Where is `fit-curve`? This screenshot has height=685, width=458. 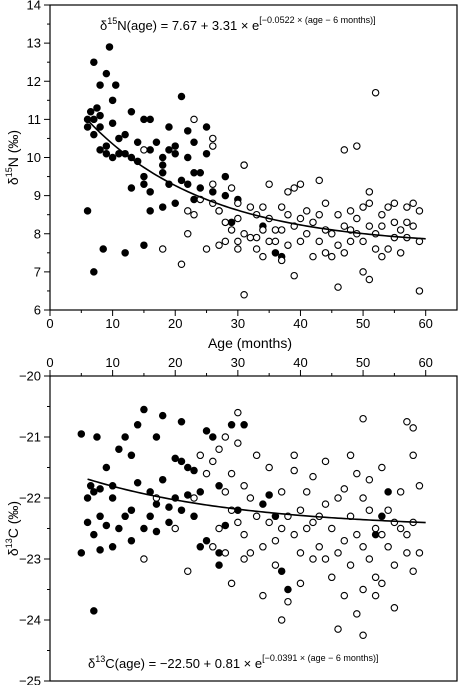 fit-curve is located at coordinates (256, 501).